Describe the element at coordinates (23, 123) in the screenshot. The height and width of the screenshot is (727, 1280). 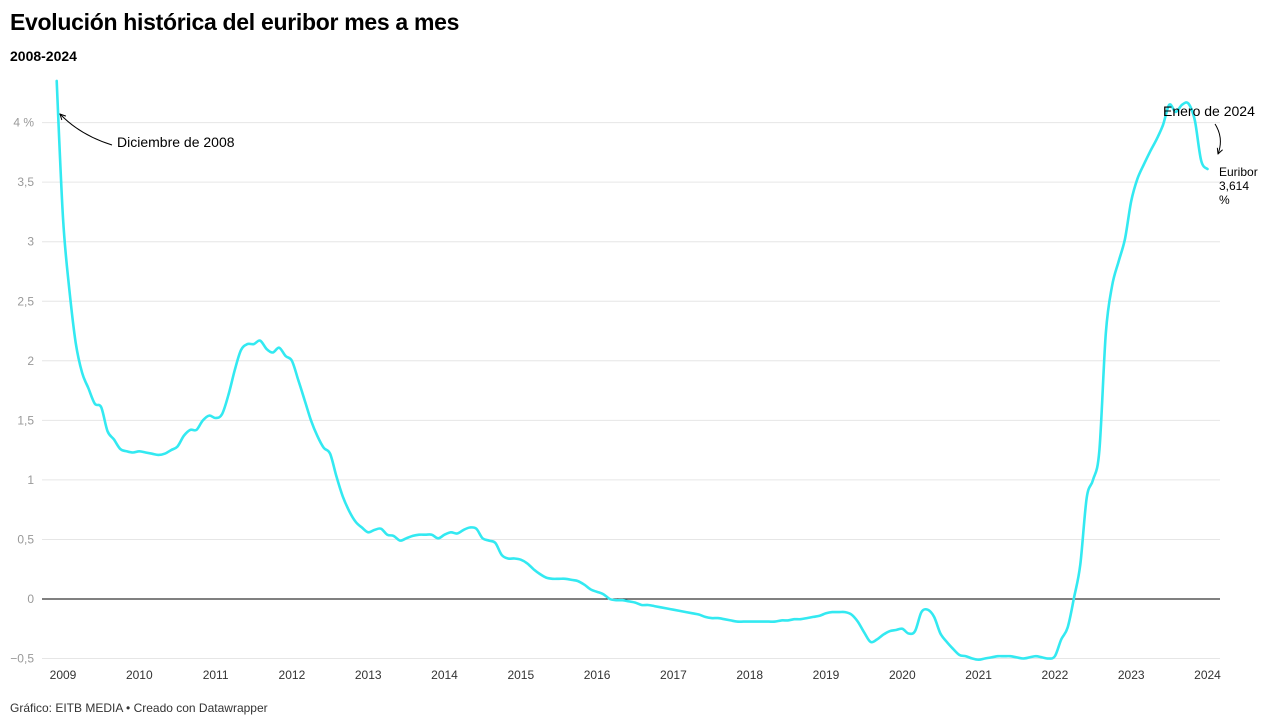
I see `y-tick-label: 4 %` at that location.